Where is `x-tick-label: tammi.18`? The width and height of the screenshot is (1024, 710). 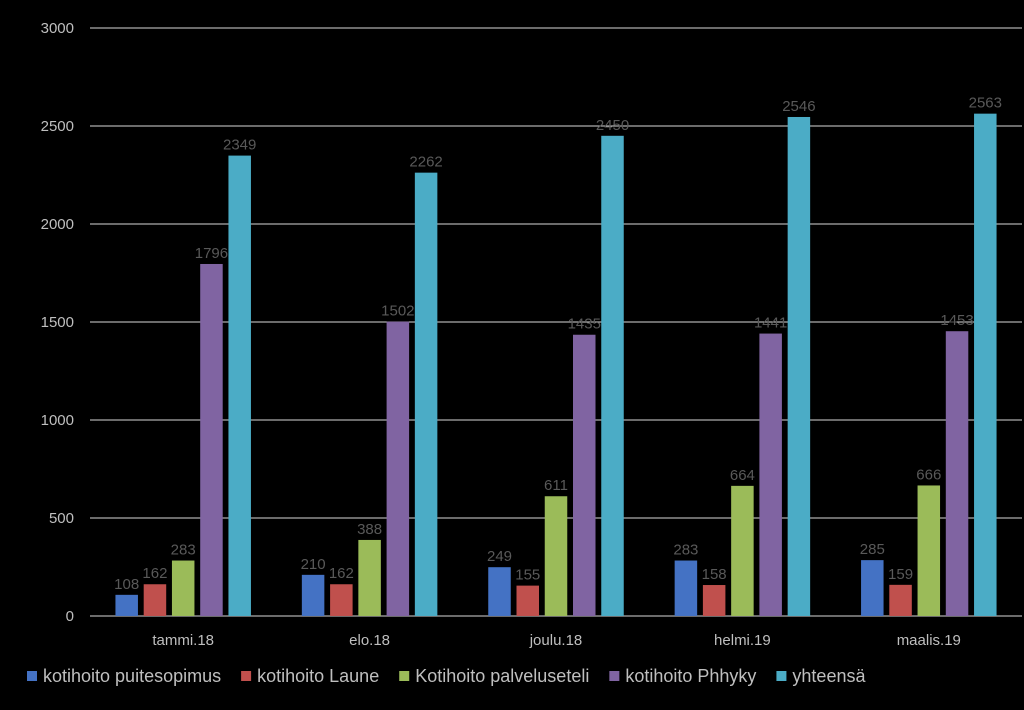
x-tick-label: tammi.18 is located at coordinates (183, 640).